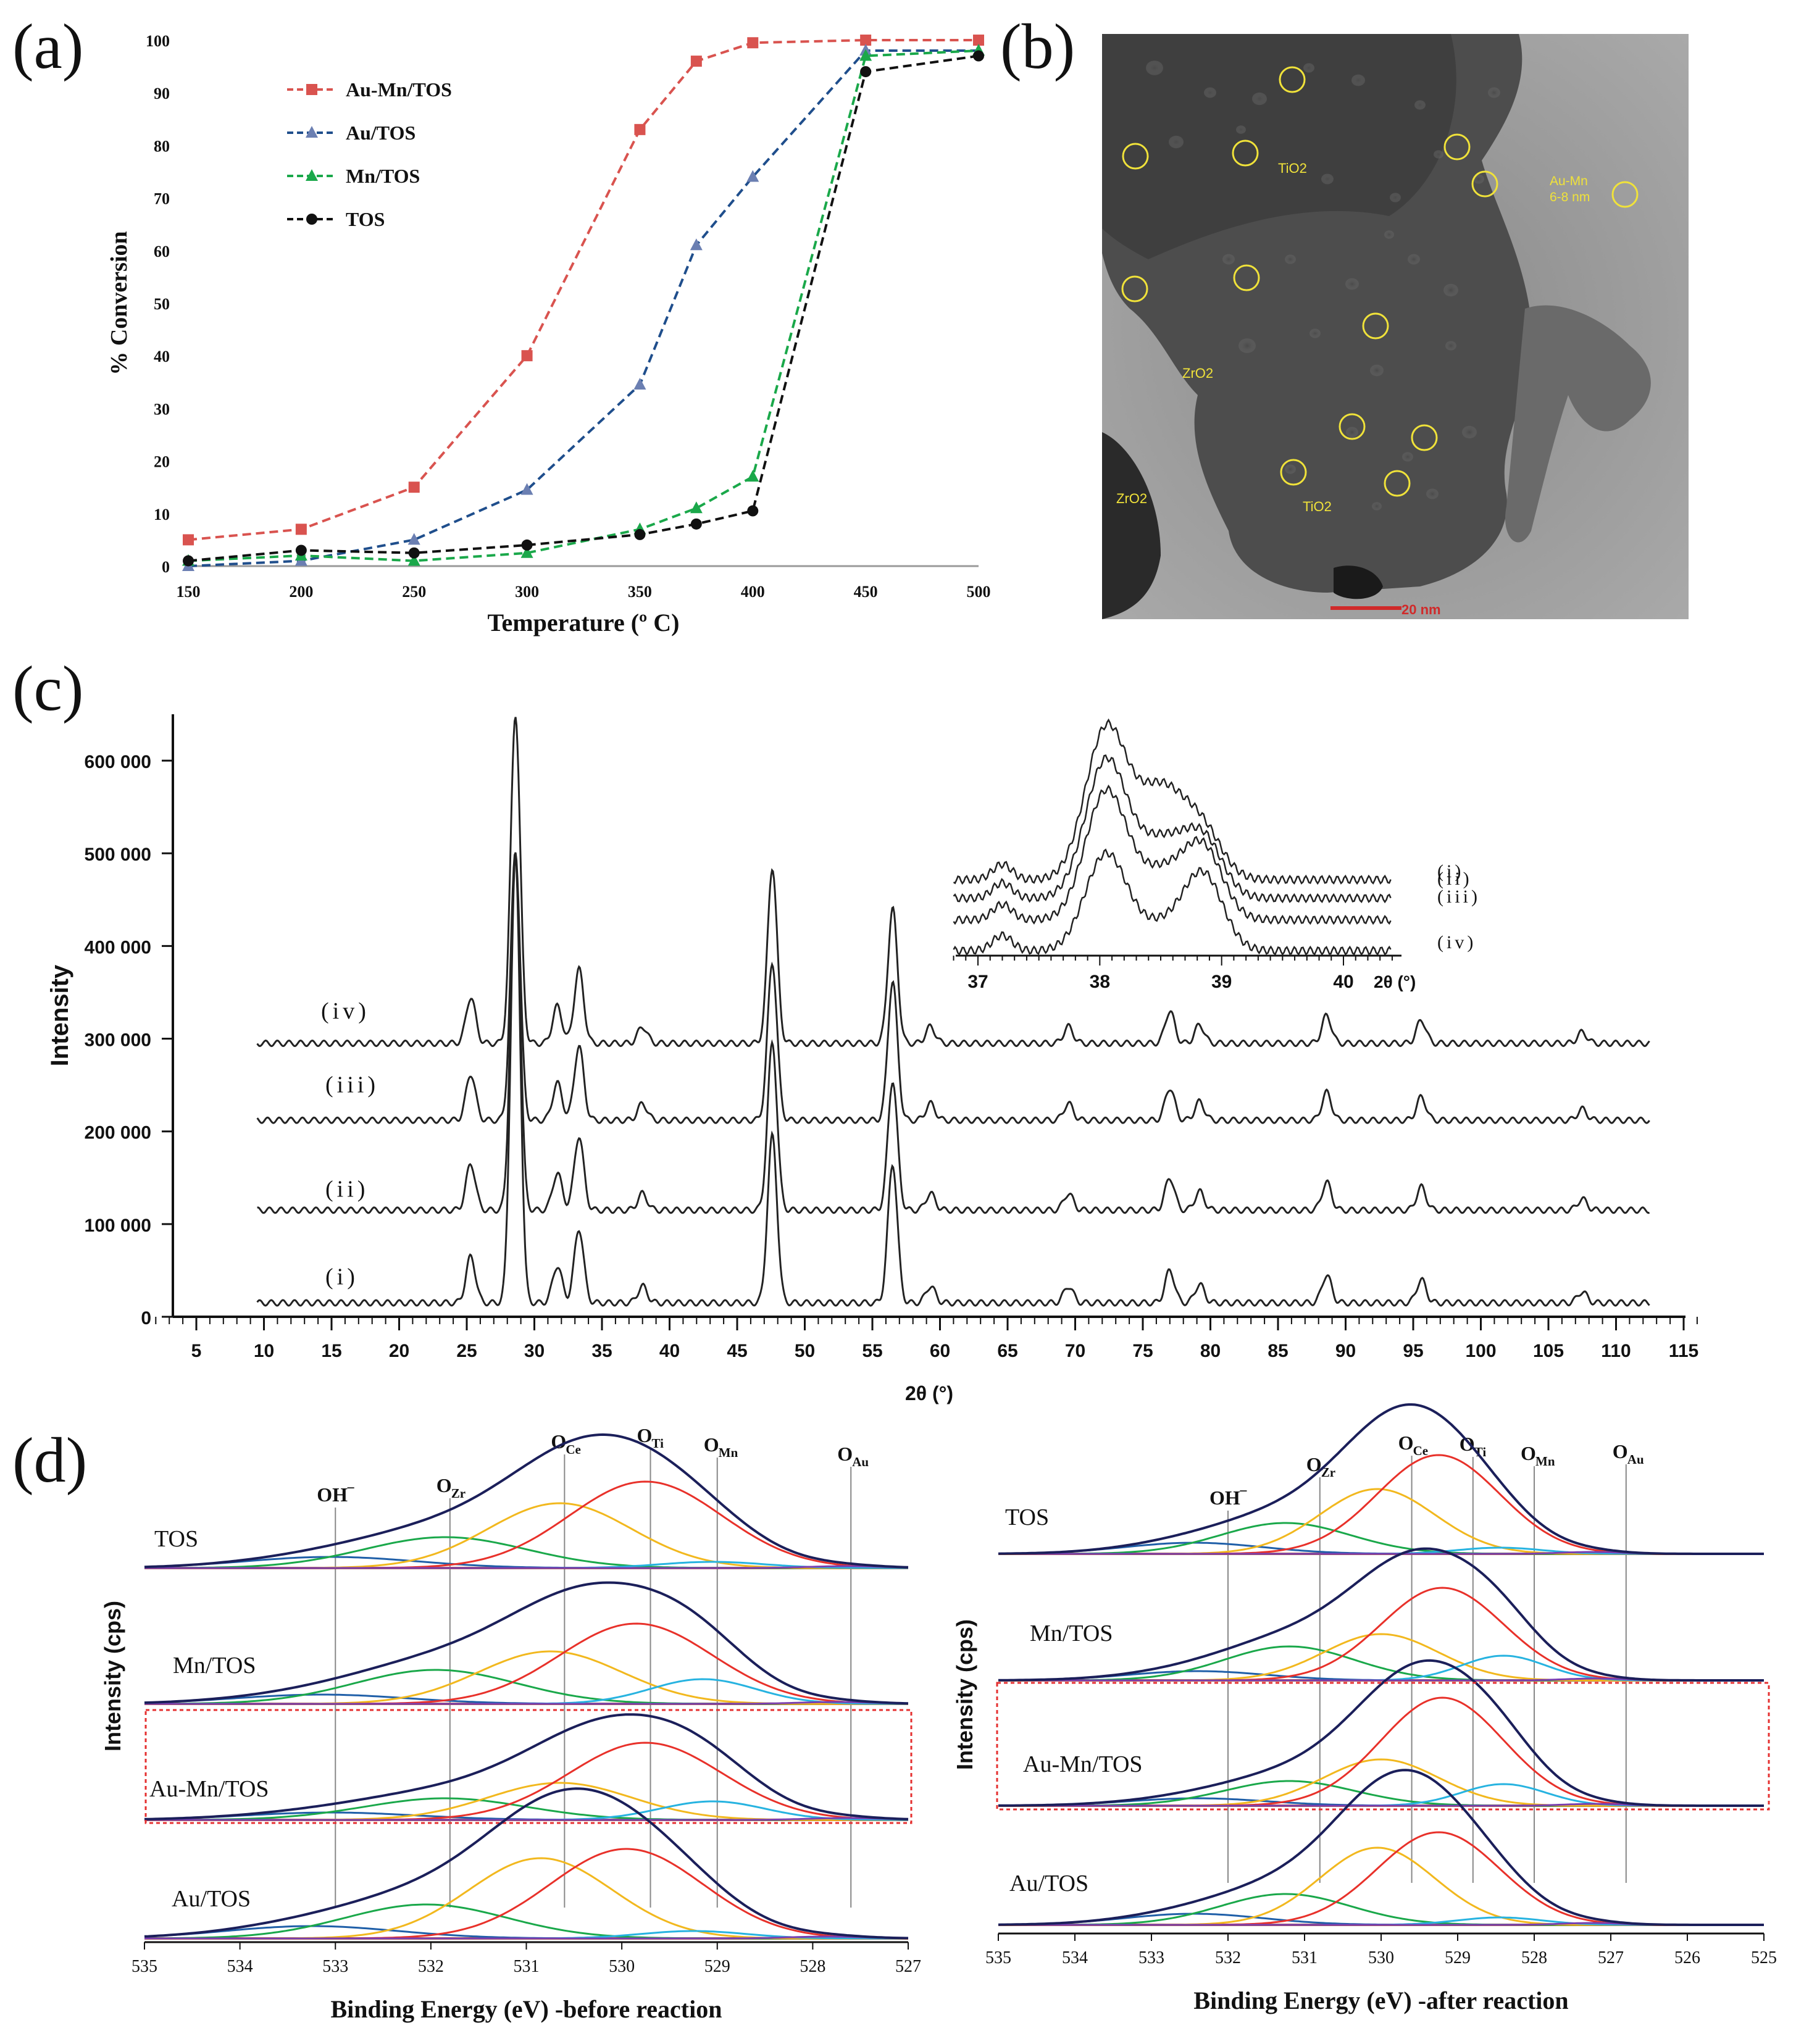 This screenshot has width=1796, height=2044. What do you see at coordinates (1317, 506) in the screenshot?
I see `tem-label-tio2-bottom: TiO2` at bounding box center [1317, 506].